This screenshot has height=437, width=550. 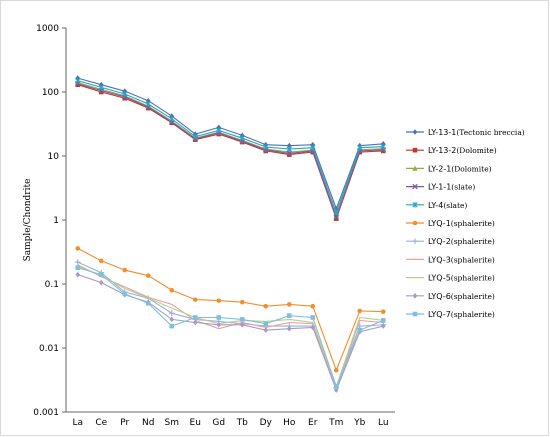 What do you see at coordinates (124, 423) in the screenshot?
I see `x-tick-label: Pr` at bounding box center [124, 423].